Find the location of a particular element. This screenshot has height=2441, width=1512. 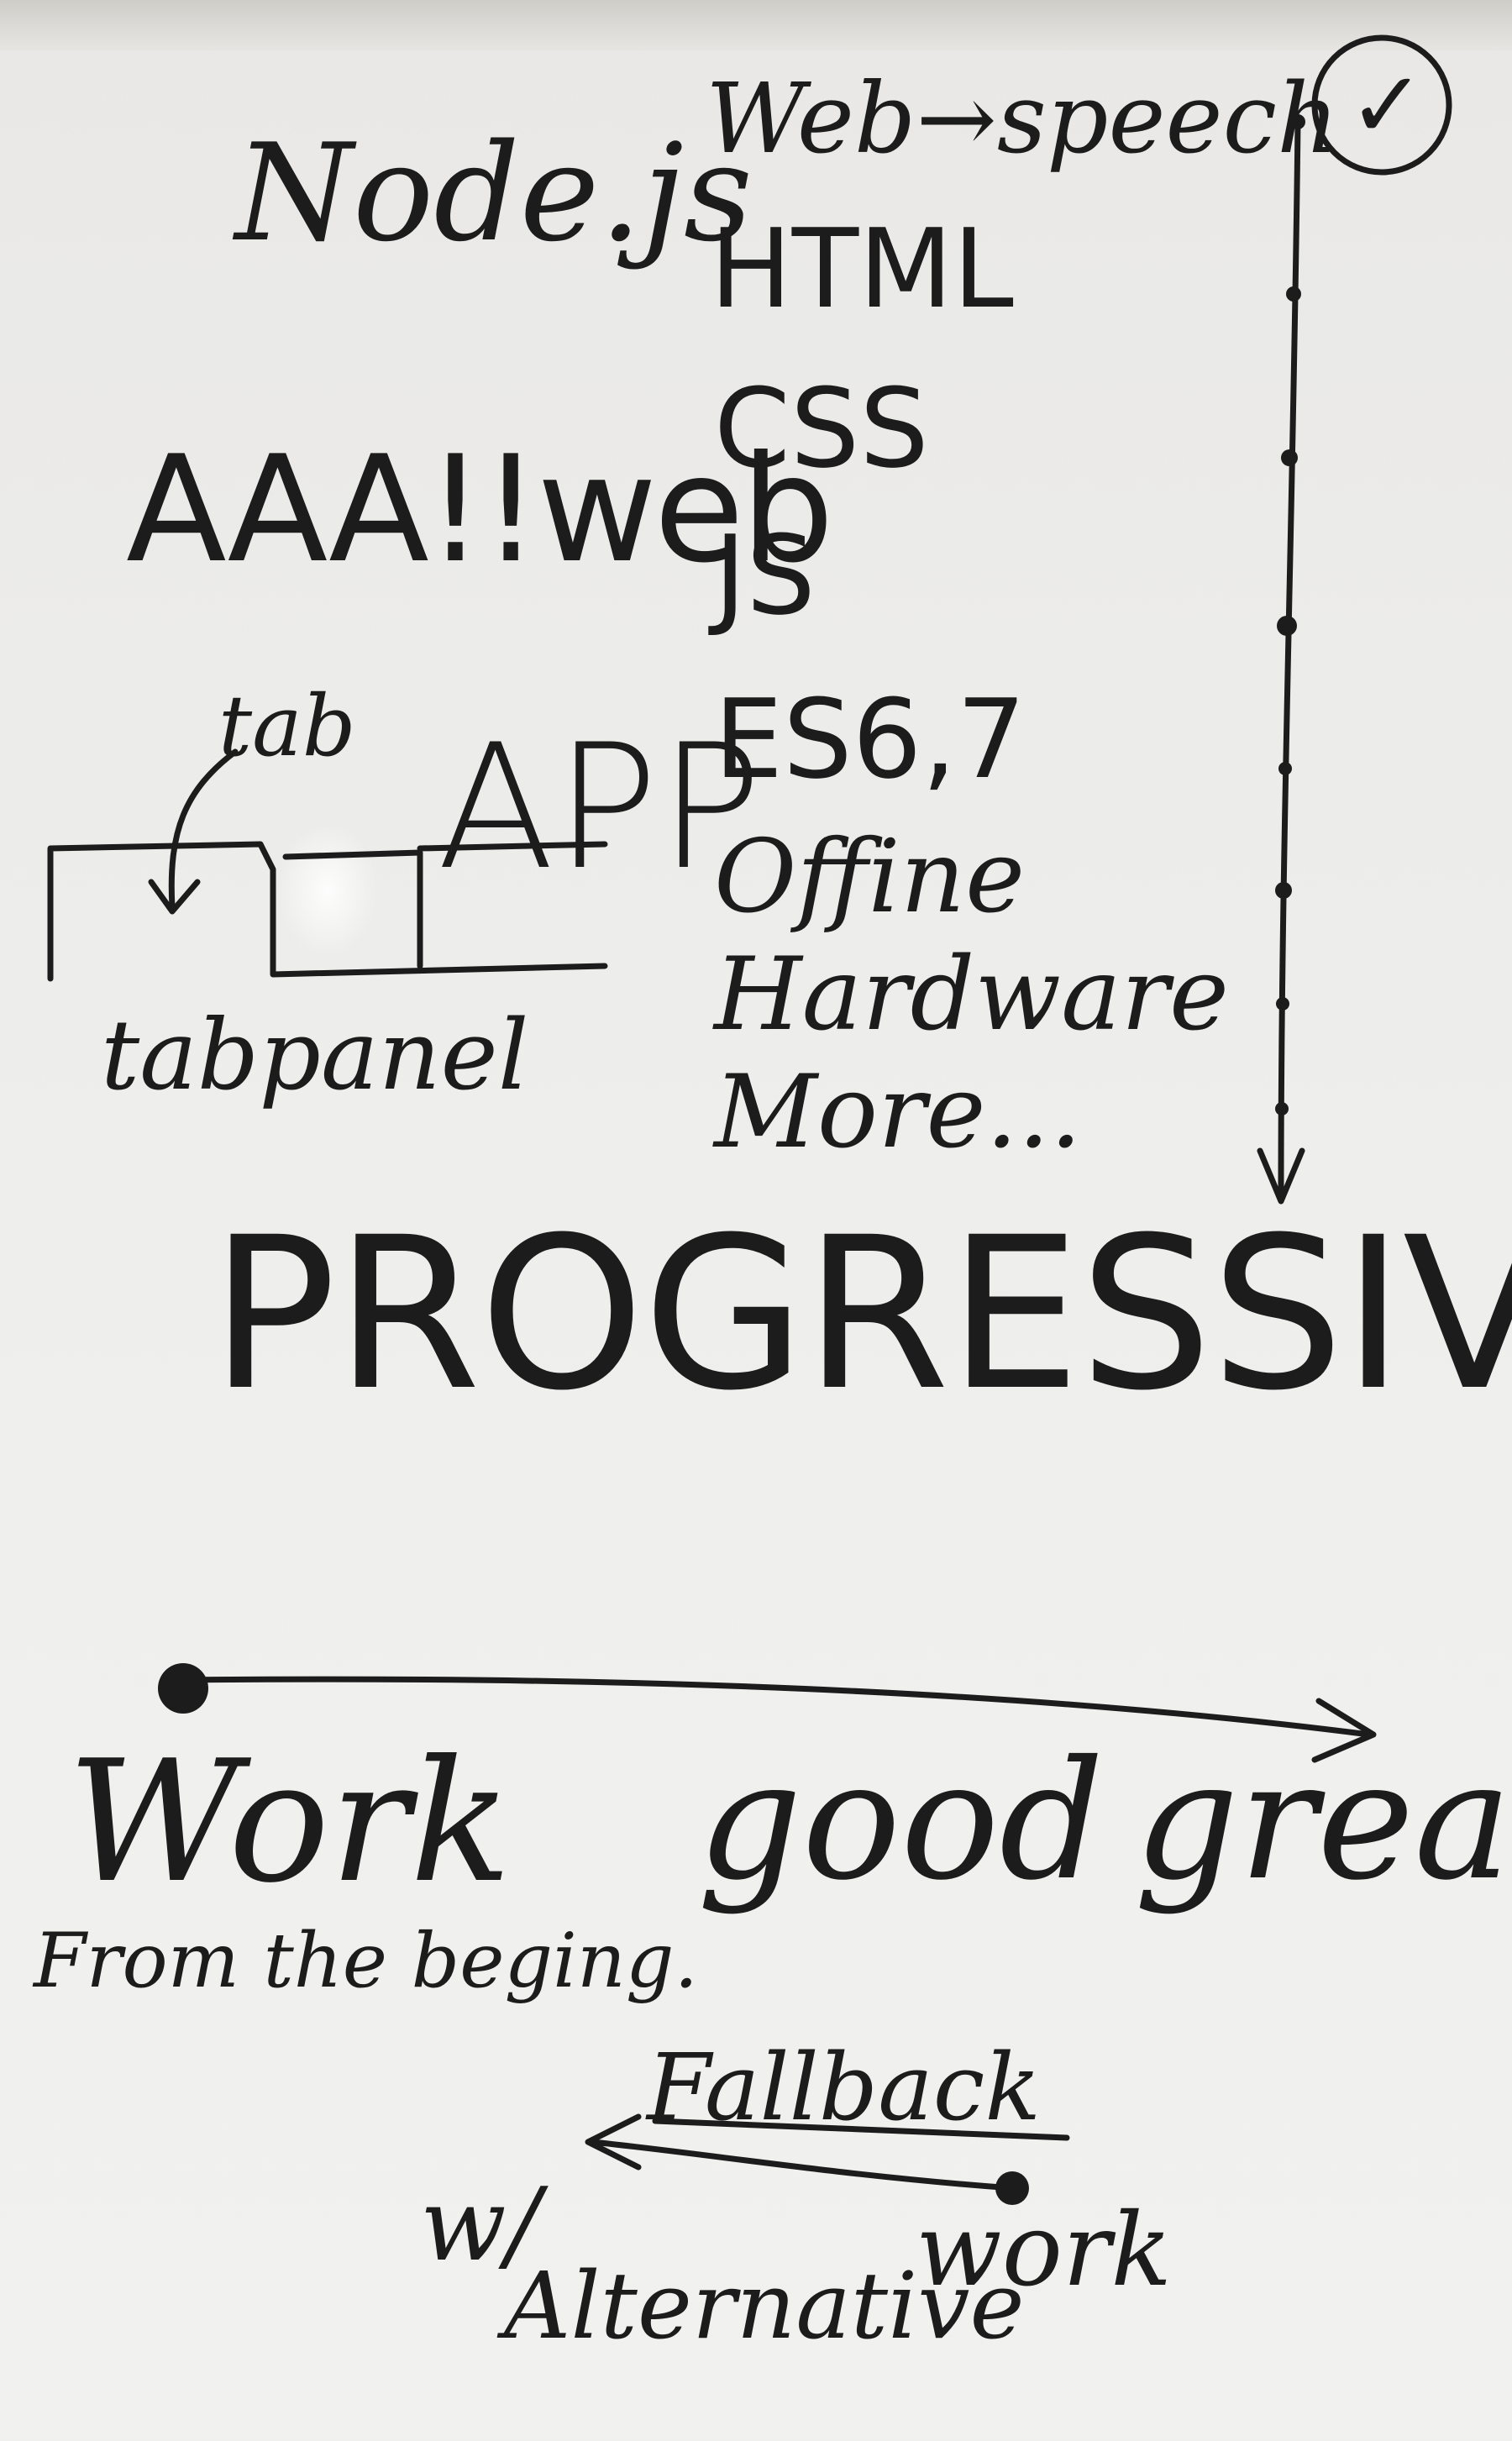

tech-es67: ES6,7 is located at coordinates (870, 739).